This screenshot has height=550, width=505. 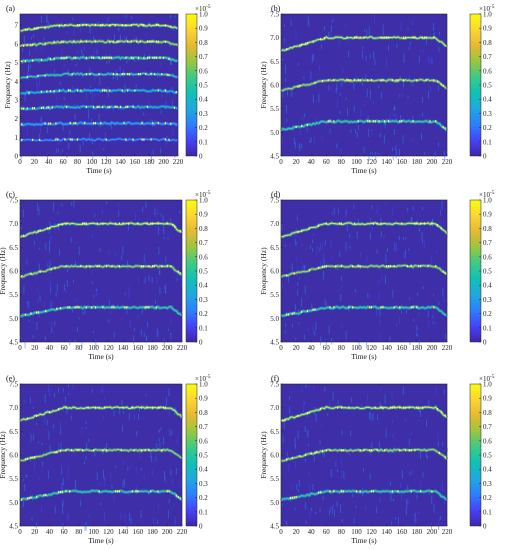 What do you see at coordinates (99, 170) in the screenshot?
I see `x-axis-label: Time (s)` at bounding box center [99, 170].